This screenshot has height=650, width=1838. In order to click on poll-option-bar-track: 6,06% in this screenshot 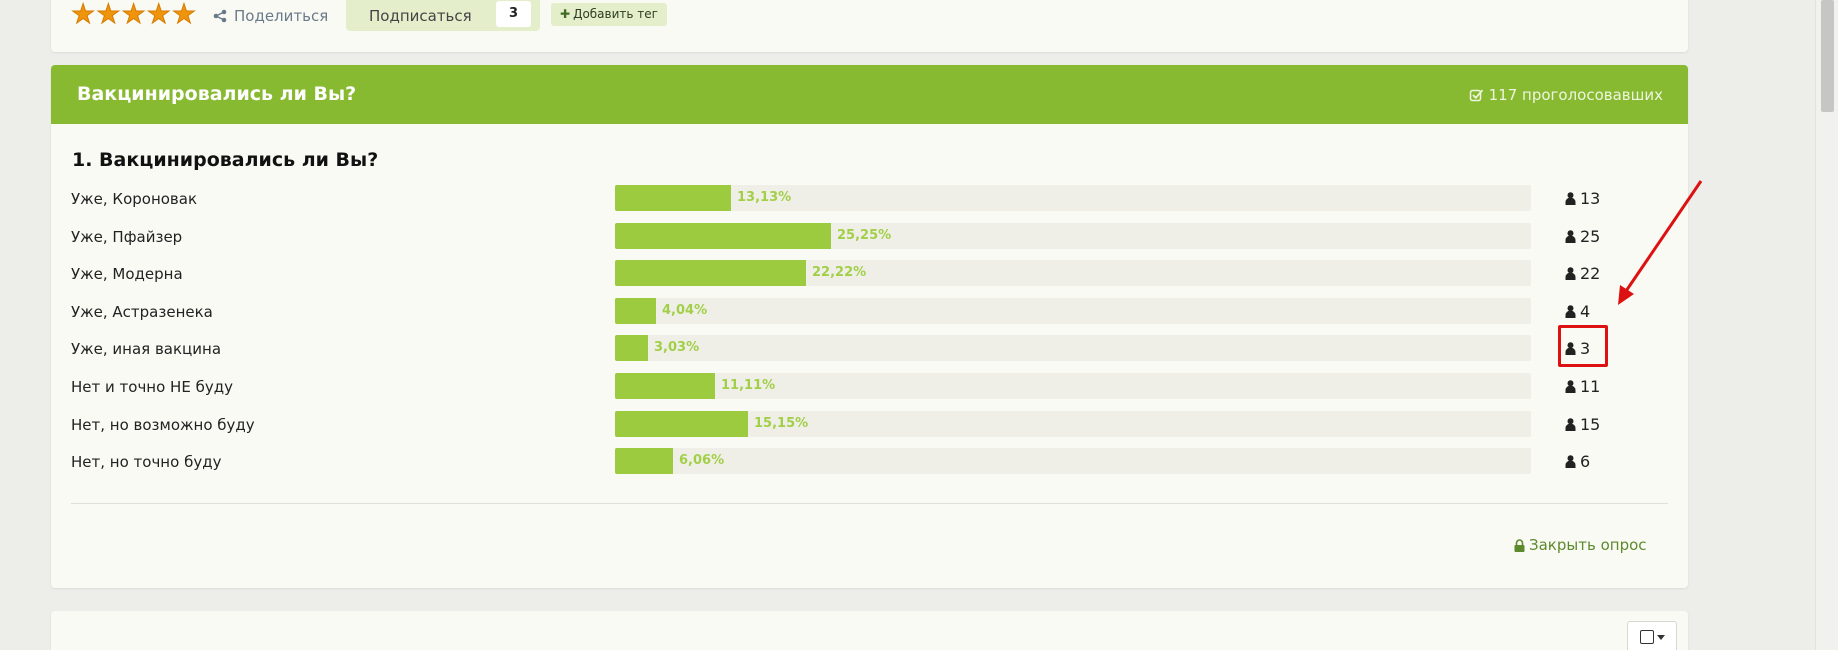, I will do `click(1073, 461)`.